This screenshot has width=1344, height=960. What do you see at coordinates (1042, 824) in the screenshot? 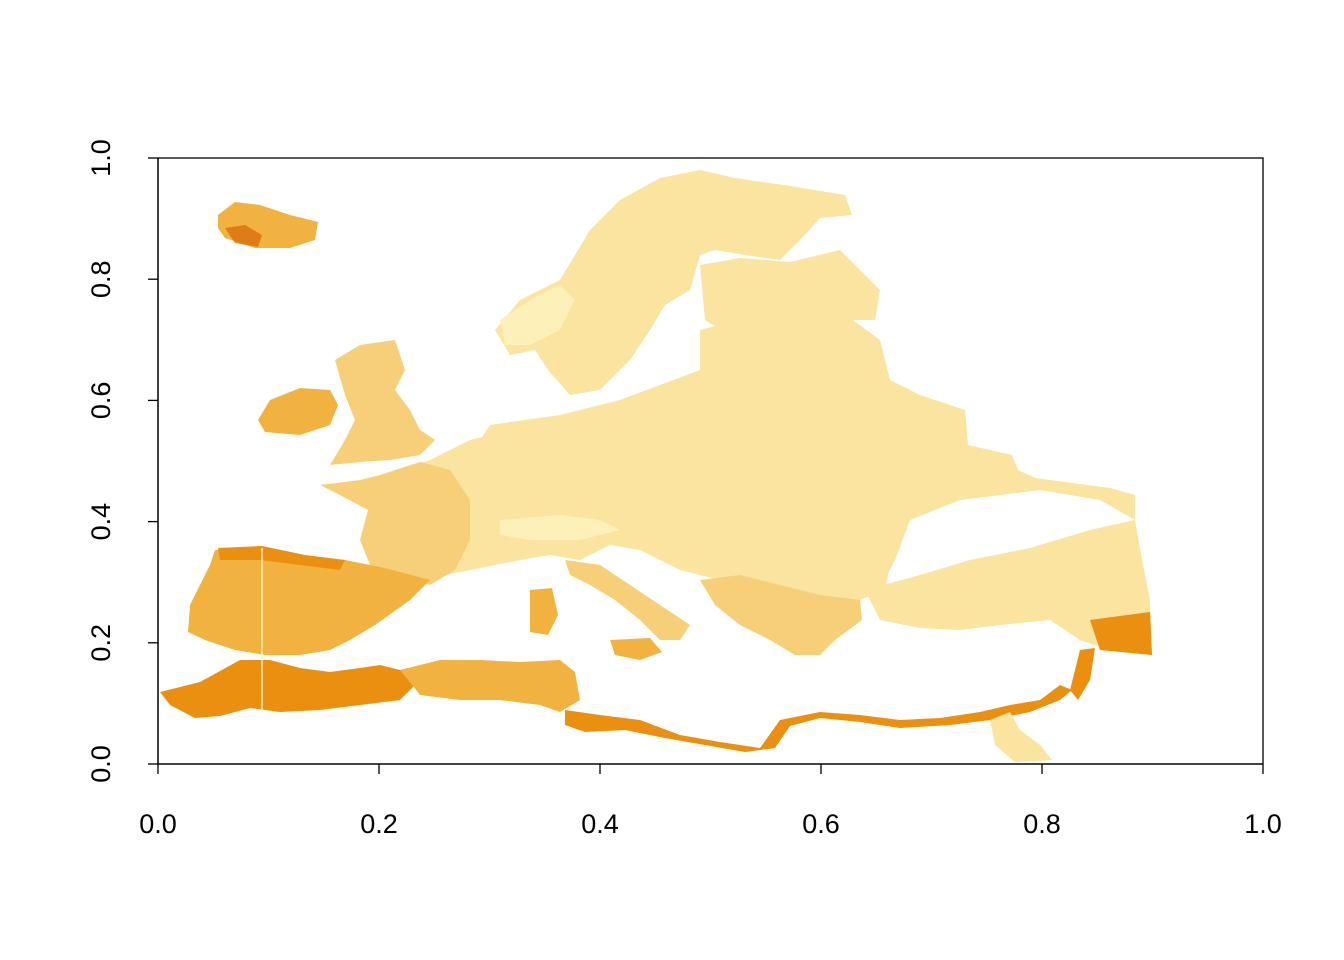
I see `x-tick-label: 0.8` at bounding box center [1042, 824].